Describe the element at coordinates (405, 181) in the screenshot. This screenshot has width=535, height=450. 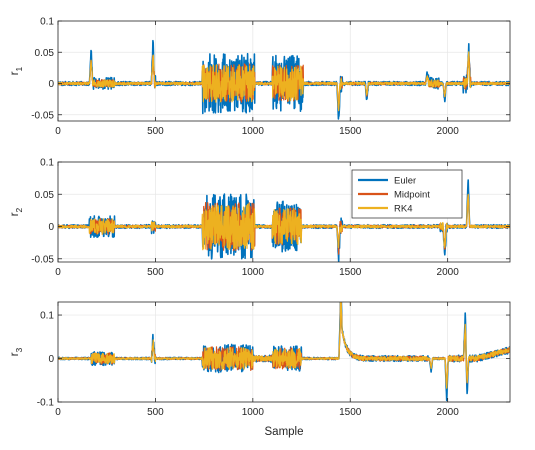
I see `legend-label-euler: Euler` at that location.